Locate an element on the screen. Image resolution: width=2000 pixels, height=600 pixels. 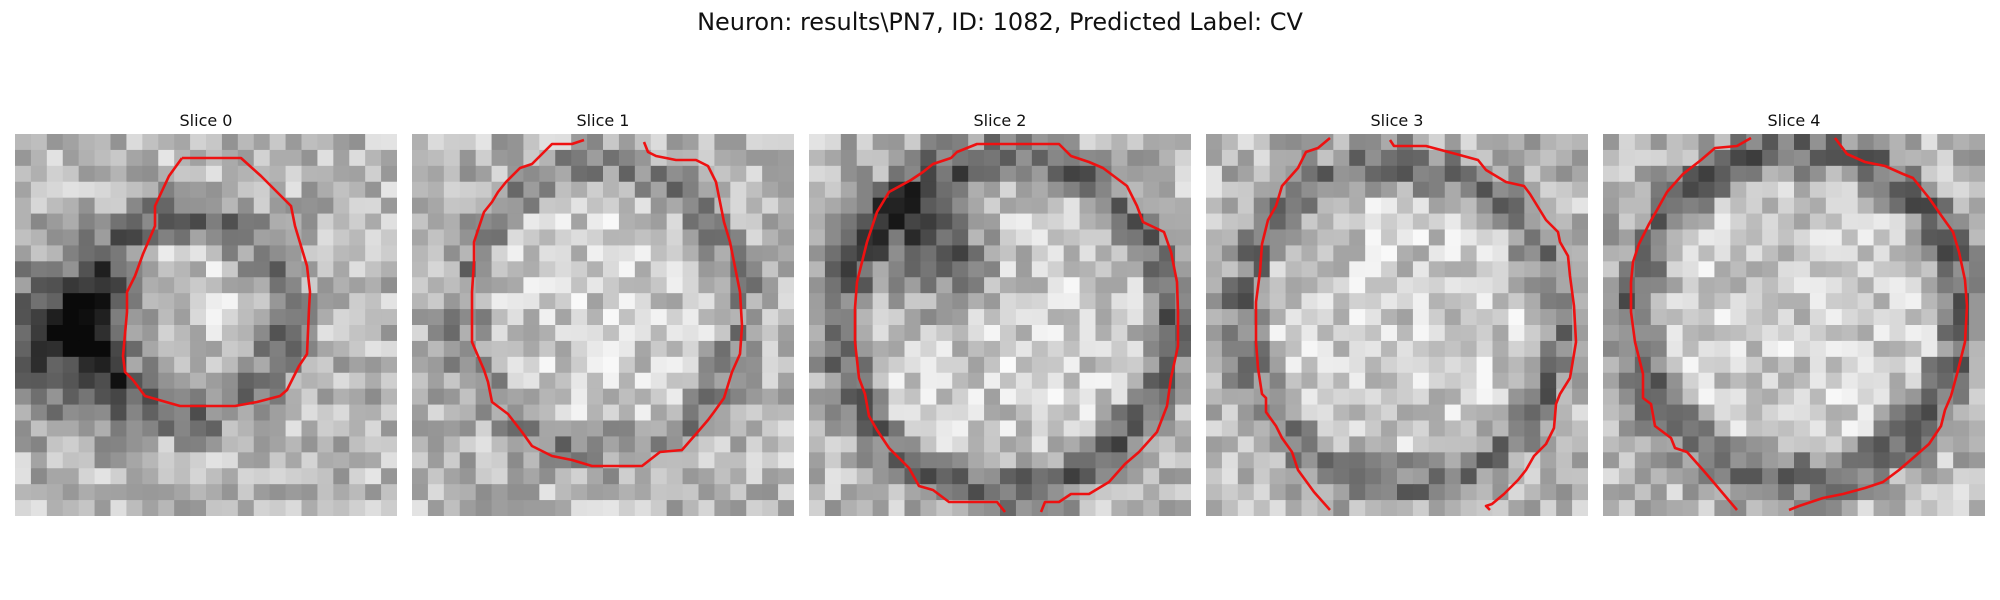
slice-label-1: Slice 1 is located at coordinates (603, 120).